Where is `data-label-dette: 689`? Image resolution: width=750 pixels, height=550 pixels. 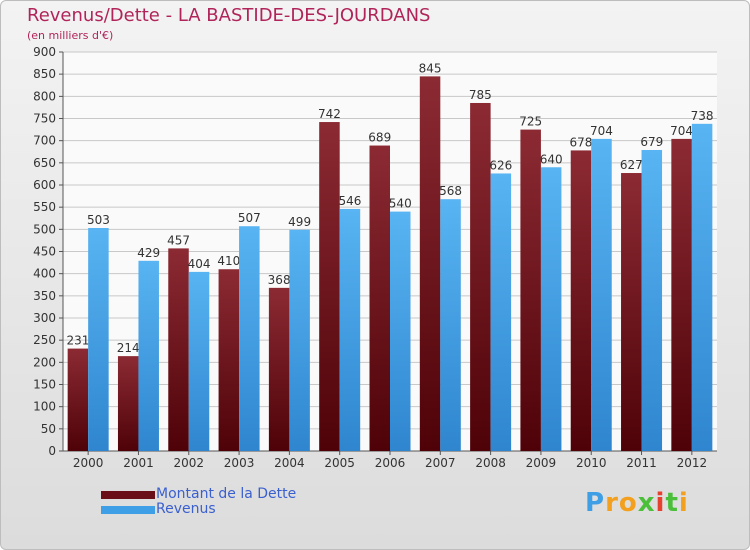 data-label-dette: 689 is located at coordinates (379, 138).